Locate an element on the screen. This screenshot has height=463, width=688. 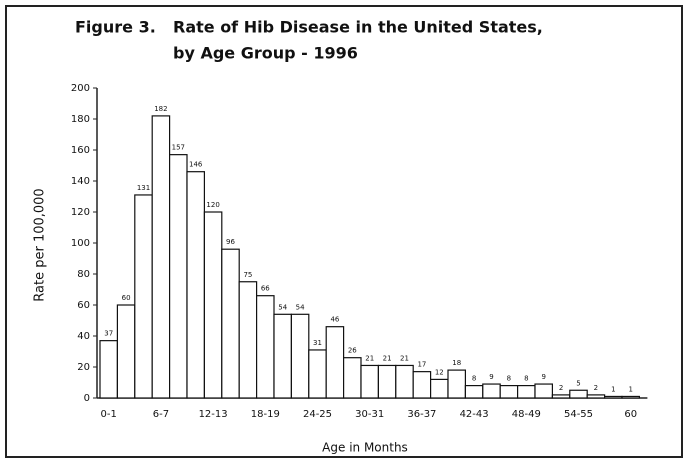
value-label: 17 is located at coordinates (421, 365).